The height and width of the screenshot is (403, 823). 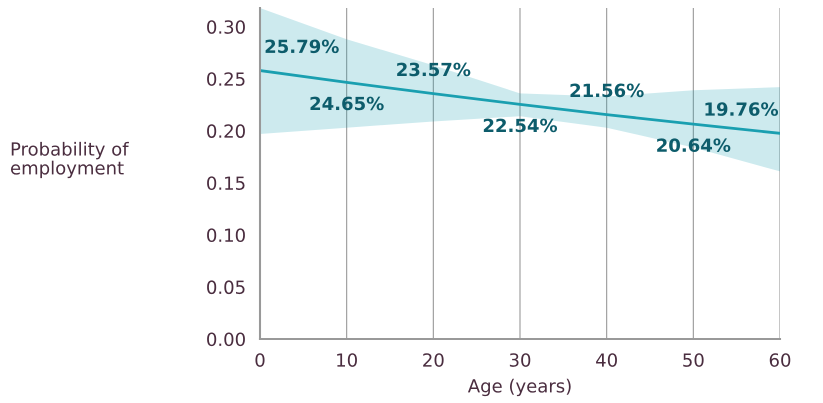 What do you see at coordinates (606, 360) in the screenshot?
I see `x-tick-label: 40` at bounding box center [606, 360].